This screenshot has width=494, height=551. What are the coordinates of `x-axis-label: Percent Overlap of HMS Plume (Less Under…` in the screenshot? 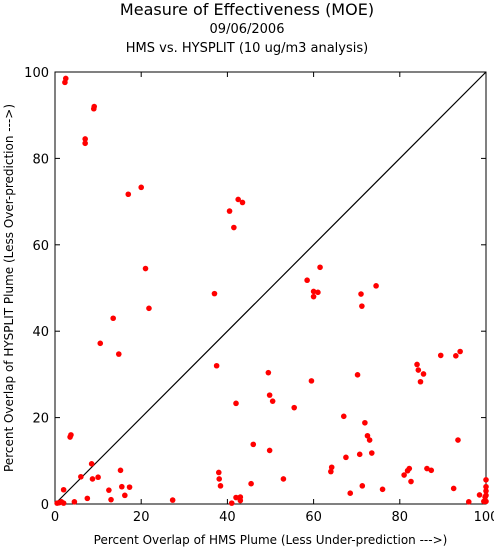 It's located at (271, 540).